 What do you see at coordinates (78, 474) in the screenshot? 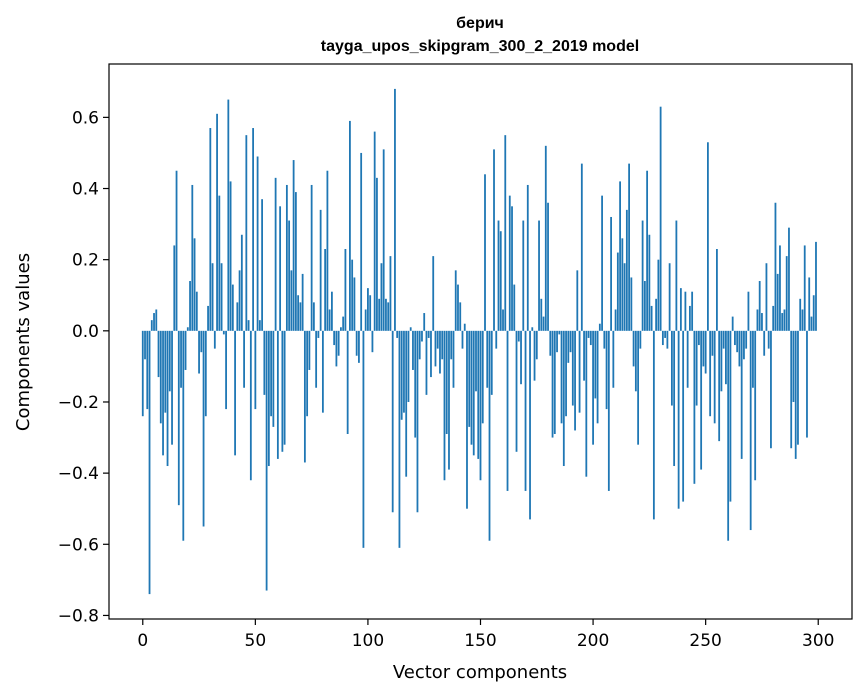
I see `y-tick-label: −0.4` at bounding box center [78, 474].